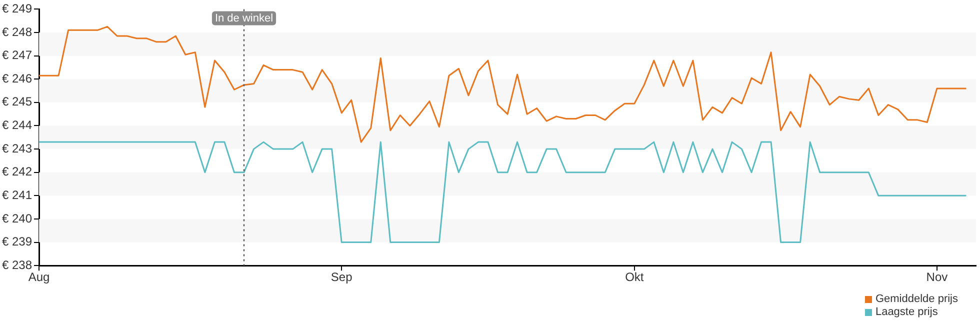  I want to click on y-tick-label: € 249, so click(17, 9).